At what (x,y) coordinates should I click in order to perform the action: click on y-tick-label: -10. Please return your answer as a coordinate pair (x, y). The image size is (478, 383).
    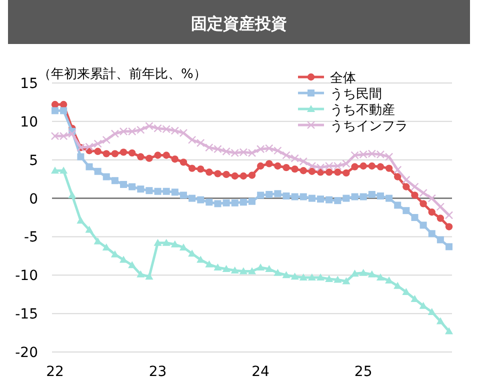
    Looking at the image, I should click on (26, 276).